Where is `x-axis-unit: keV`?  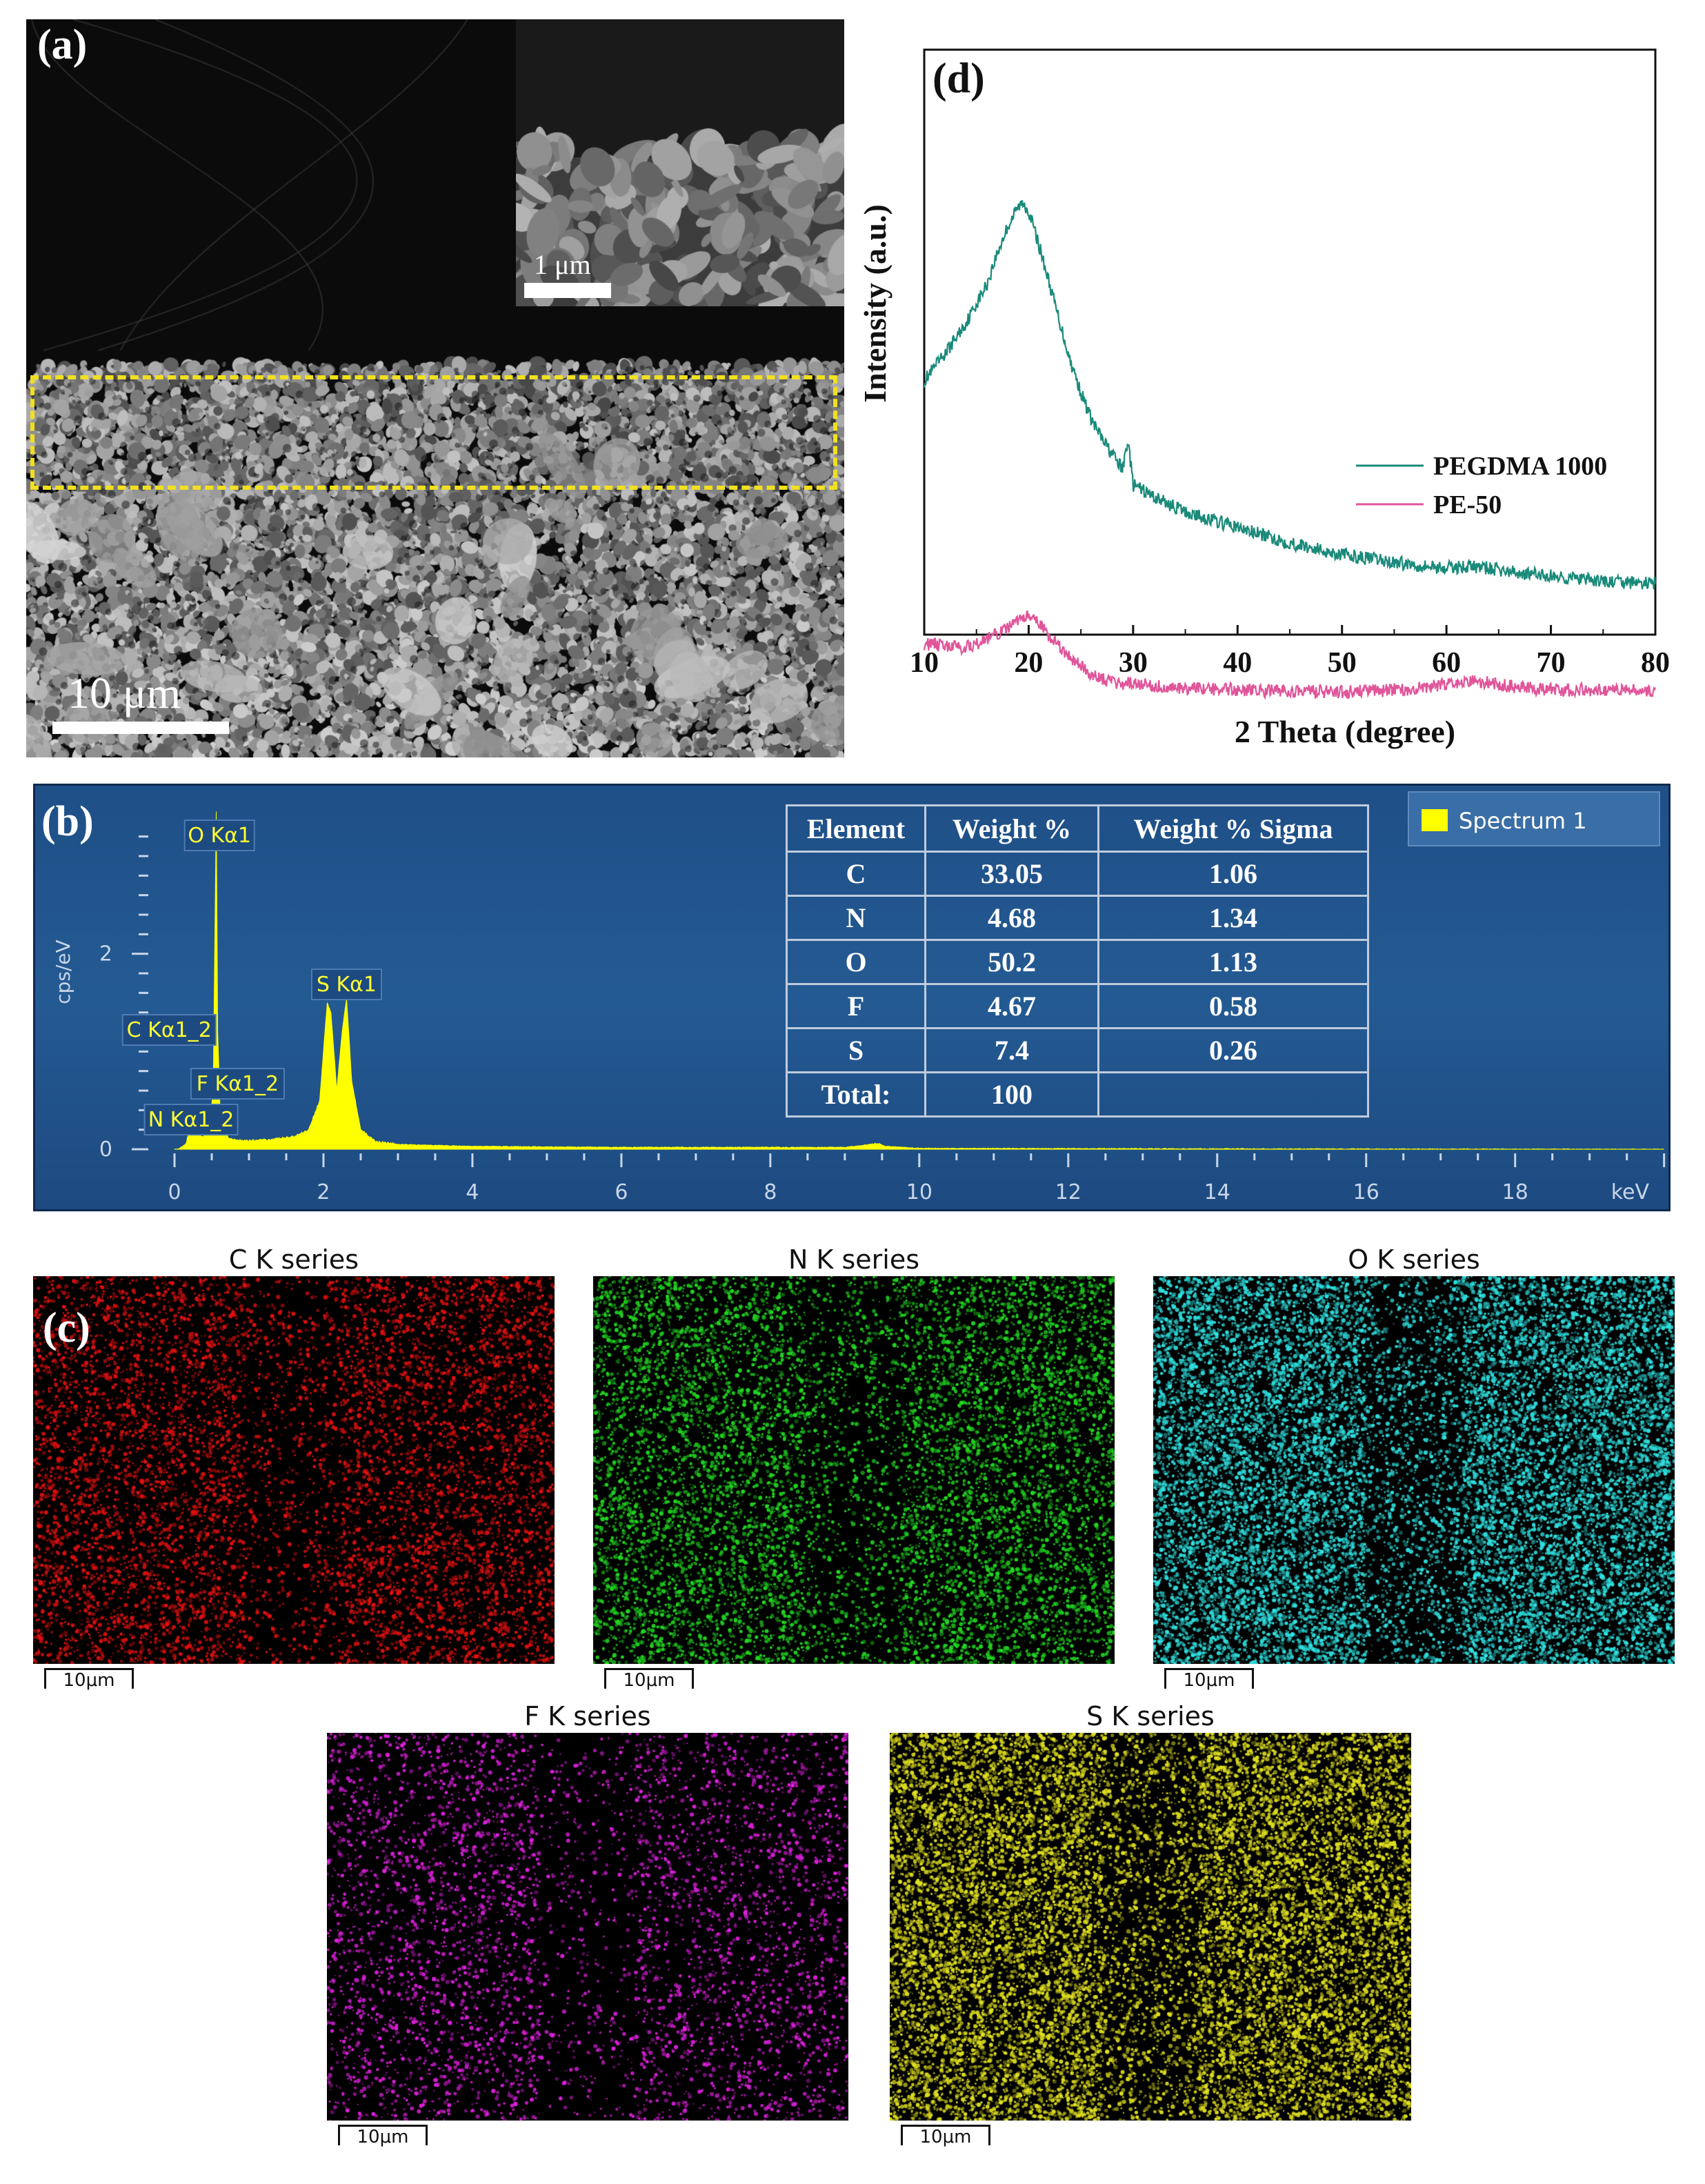 x-axis-unit: keV is located at coordinates (1630, 1192).